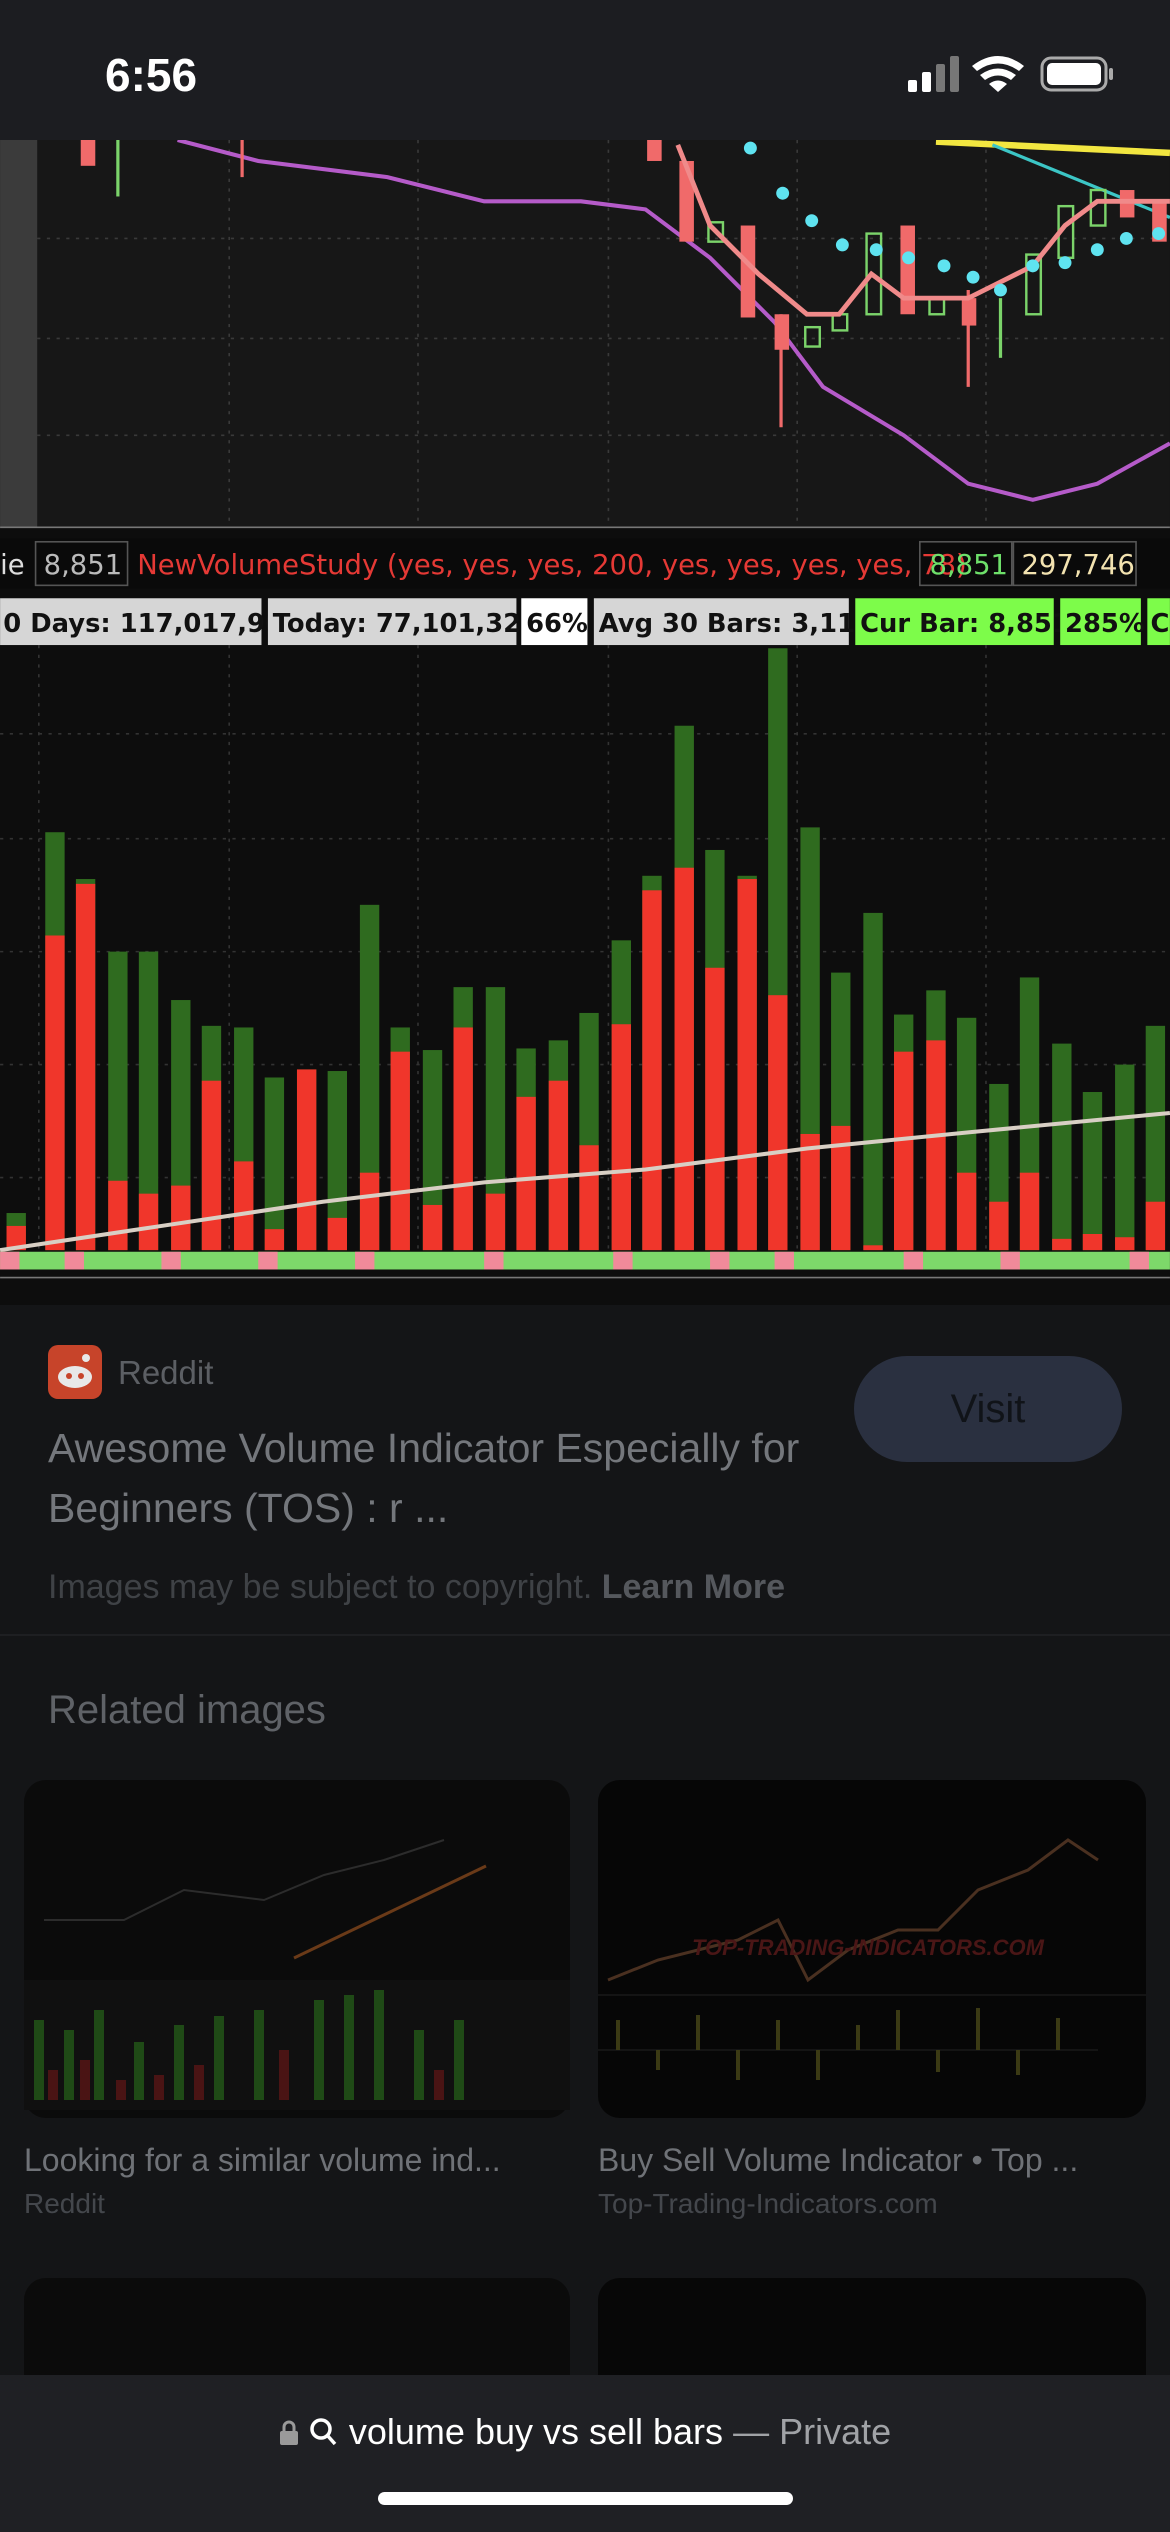 This screenshot has width=1170, height=2532. What do you see at coordinates (1111, 74) in the screenshot?
I see `battery-tip` at bounding box center [1111, 74].